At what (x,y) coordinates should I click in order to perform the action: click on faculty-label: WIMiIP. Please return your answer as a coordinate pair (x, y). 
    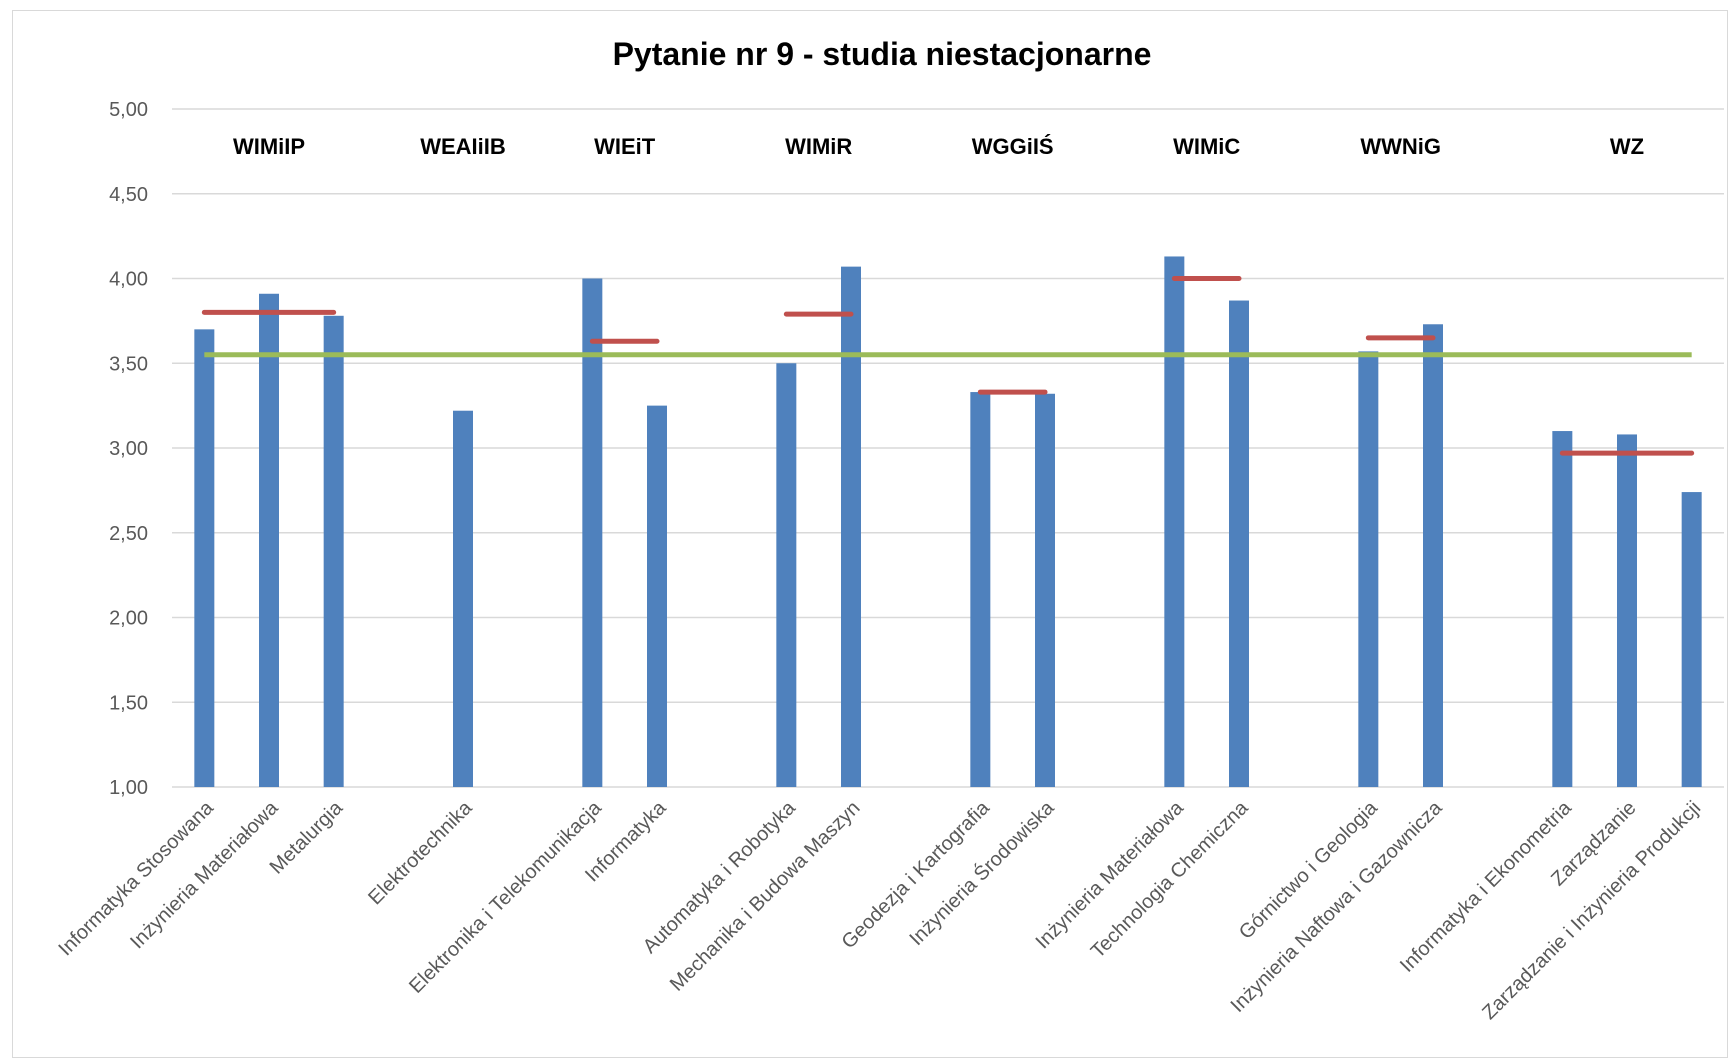
    Looking at the image, I should click on (269, 146).